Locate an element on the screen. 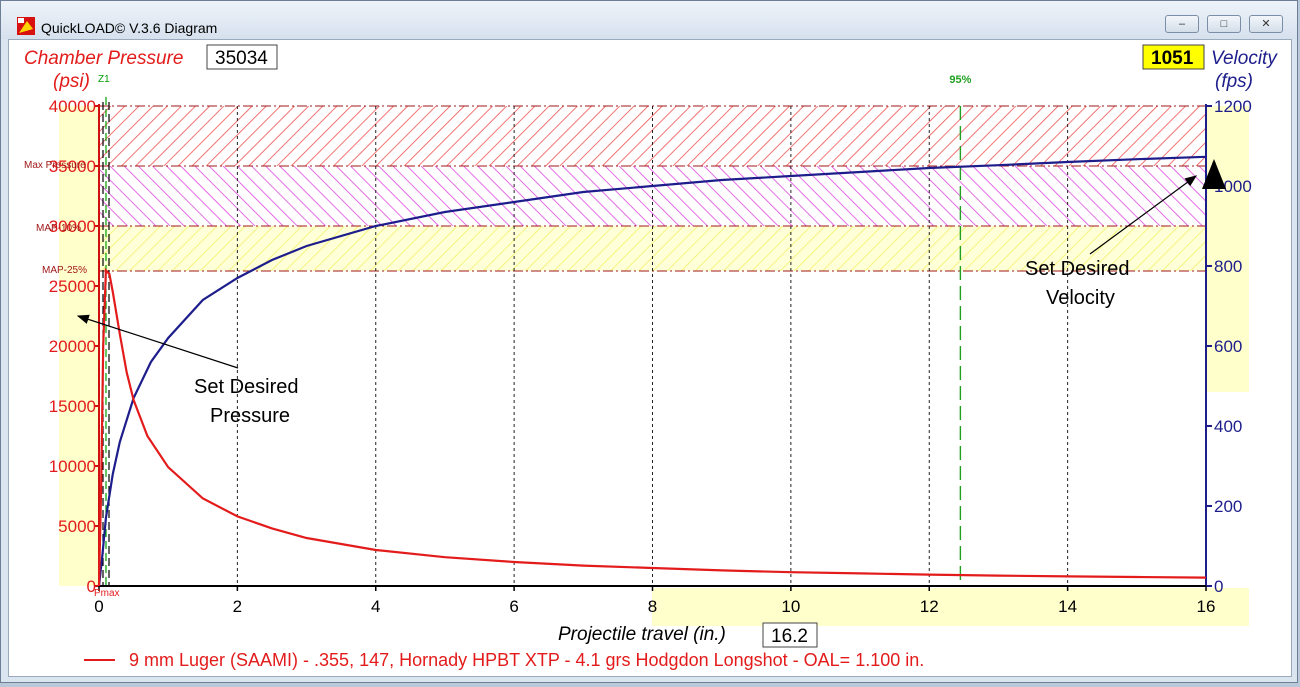 This screenshot has width=1300, height=687. maximize-button: □ is located at coordinates (1224, 24).